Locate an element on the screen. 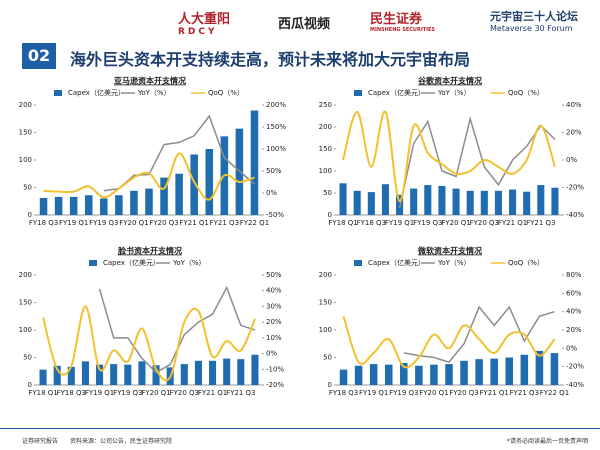 The height and width of the screenshot is (450, 600). footer-disclaimer: *请务必阅读最后一页免责声明 is located at coordinates (547, 441).